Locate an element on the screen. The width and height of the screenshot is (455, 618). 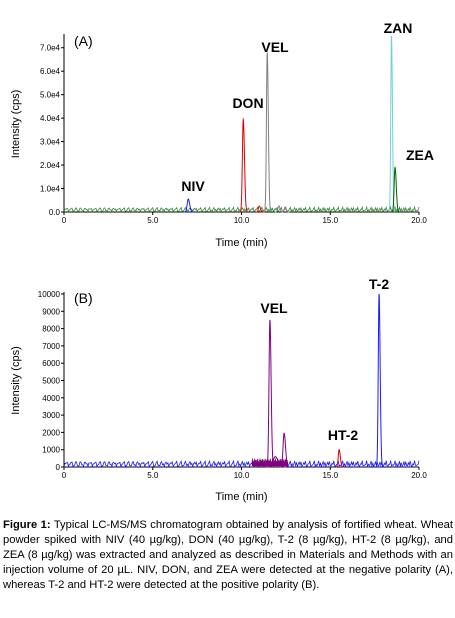
y-tick-label: 7.0e4 is located at coordinates (50, 48).